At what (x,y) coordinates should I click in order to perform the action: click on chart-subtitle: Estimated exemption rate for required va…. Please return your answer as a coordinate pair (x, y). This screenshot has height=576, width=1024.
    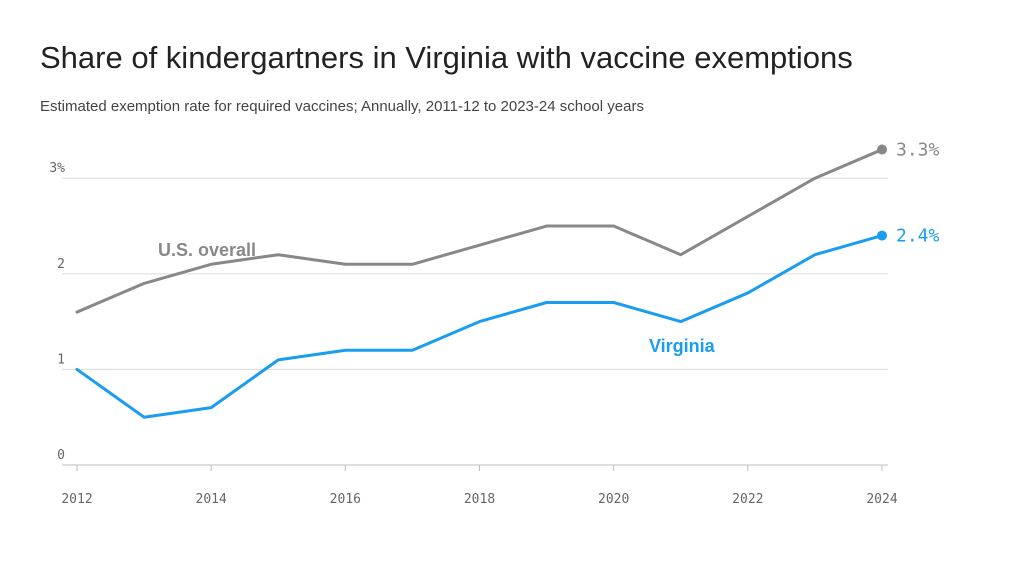
    Looking at the image, I should click on (342, 106).